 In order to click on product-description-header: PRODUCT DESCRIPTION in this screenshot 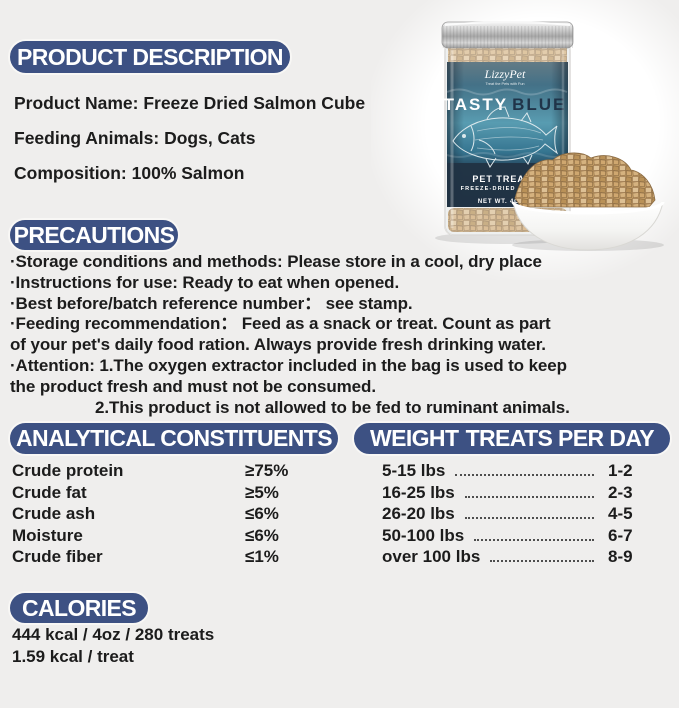, I will do `click(150, 57)`.